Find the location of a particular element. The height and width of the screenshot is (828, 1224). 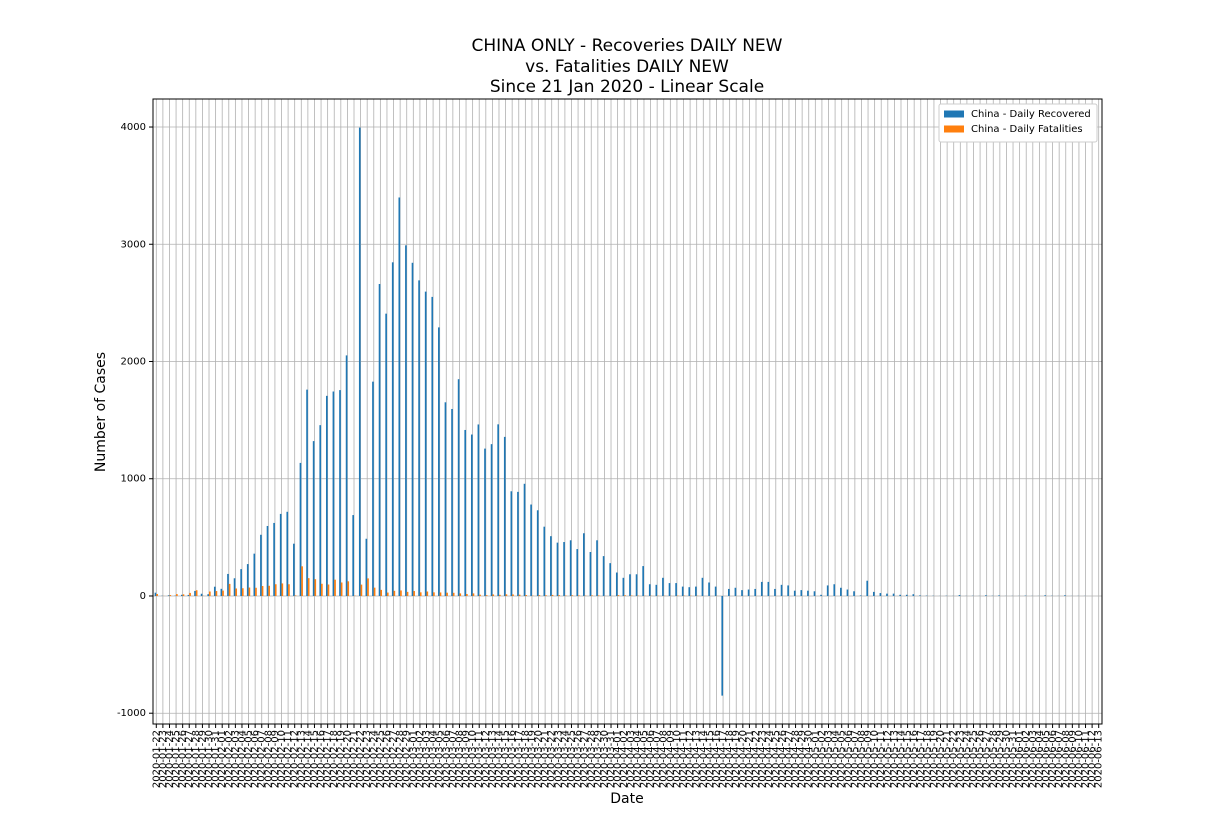

x-tick-label: 2020-01-29 is located at coordinates (202, 759).